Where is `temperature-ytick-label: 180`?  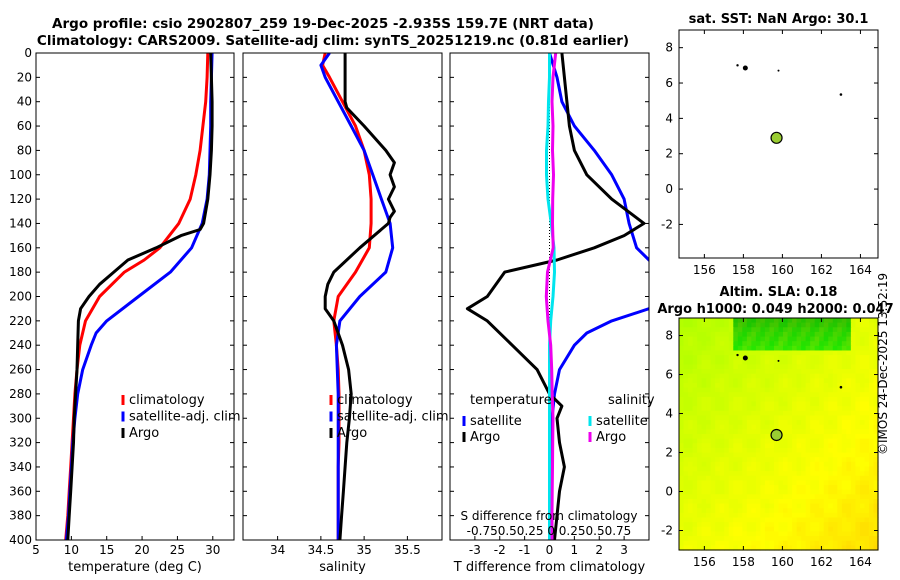
temperature-ytick-label: 180 is located at coordinates (20, 272).